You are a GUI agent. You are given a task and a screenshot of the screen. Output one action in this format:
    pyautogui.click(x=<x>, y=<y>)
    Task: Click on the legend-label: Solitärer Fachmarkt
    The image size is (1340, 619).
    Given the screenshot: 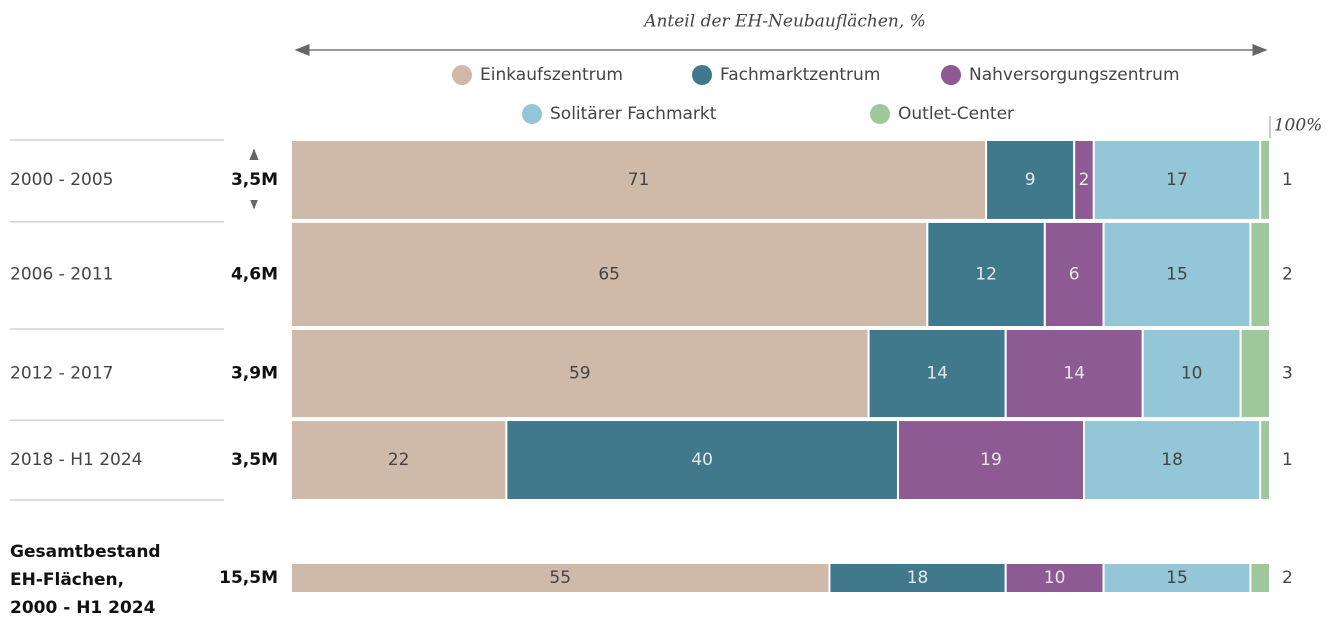 What is the action you would take?
    pyautogui.click(x=633, y=114)
    